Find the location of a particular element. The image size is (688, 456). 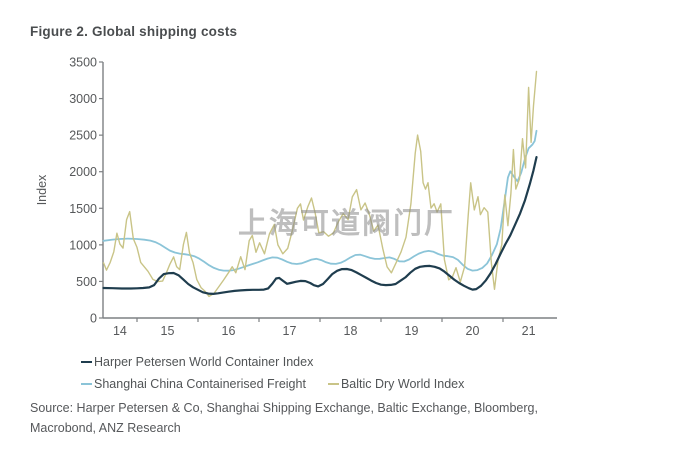

legend-row-1: Harper Petersen World Container Index is located at coordinates (272, 362).